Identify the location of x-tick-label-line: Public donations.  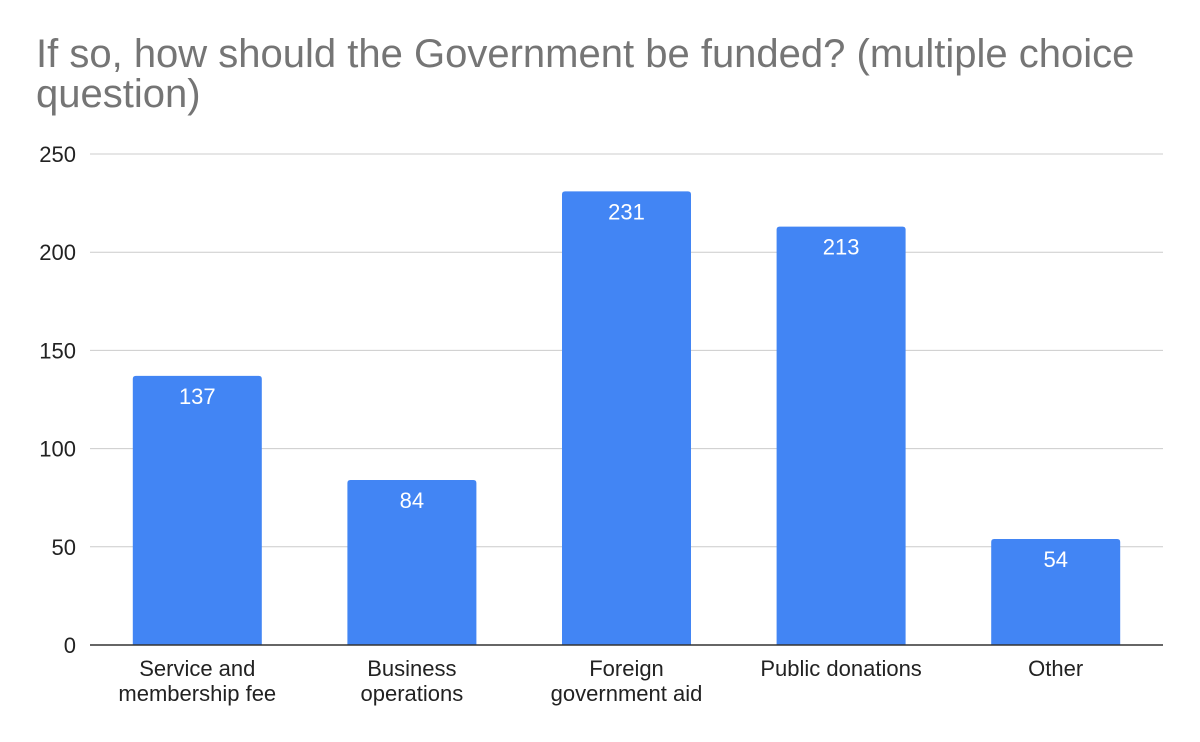
(840, 668).